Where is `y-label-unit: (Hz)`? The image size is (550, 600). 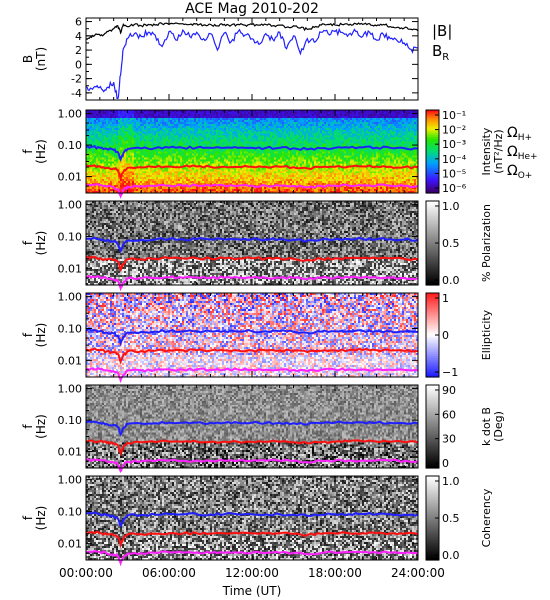
y-label-unit: (Hz) is located at coordinates (41, 518).